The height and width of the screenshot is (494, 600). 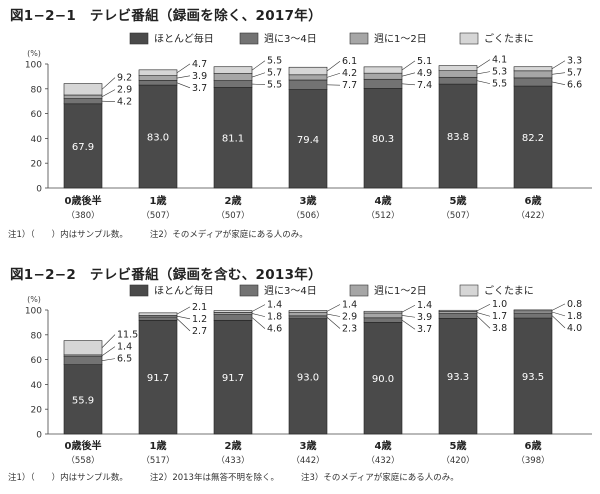 What do you see at coordinates (233, 200) in the screenshot?
I see `chart1-category-label: 2歳` at bounding box center [233, 200].